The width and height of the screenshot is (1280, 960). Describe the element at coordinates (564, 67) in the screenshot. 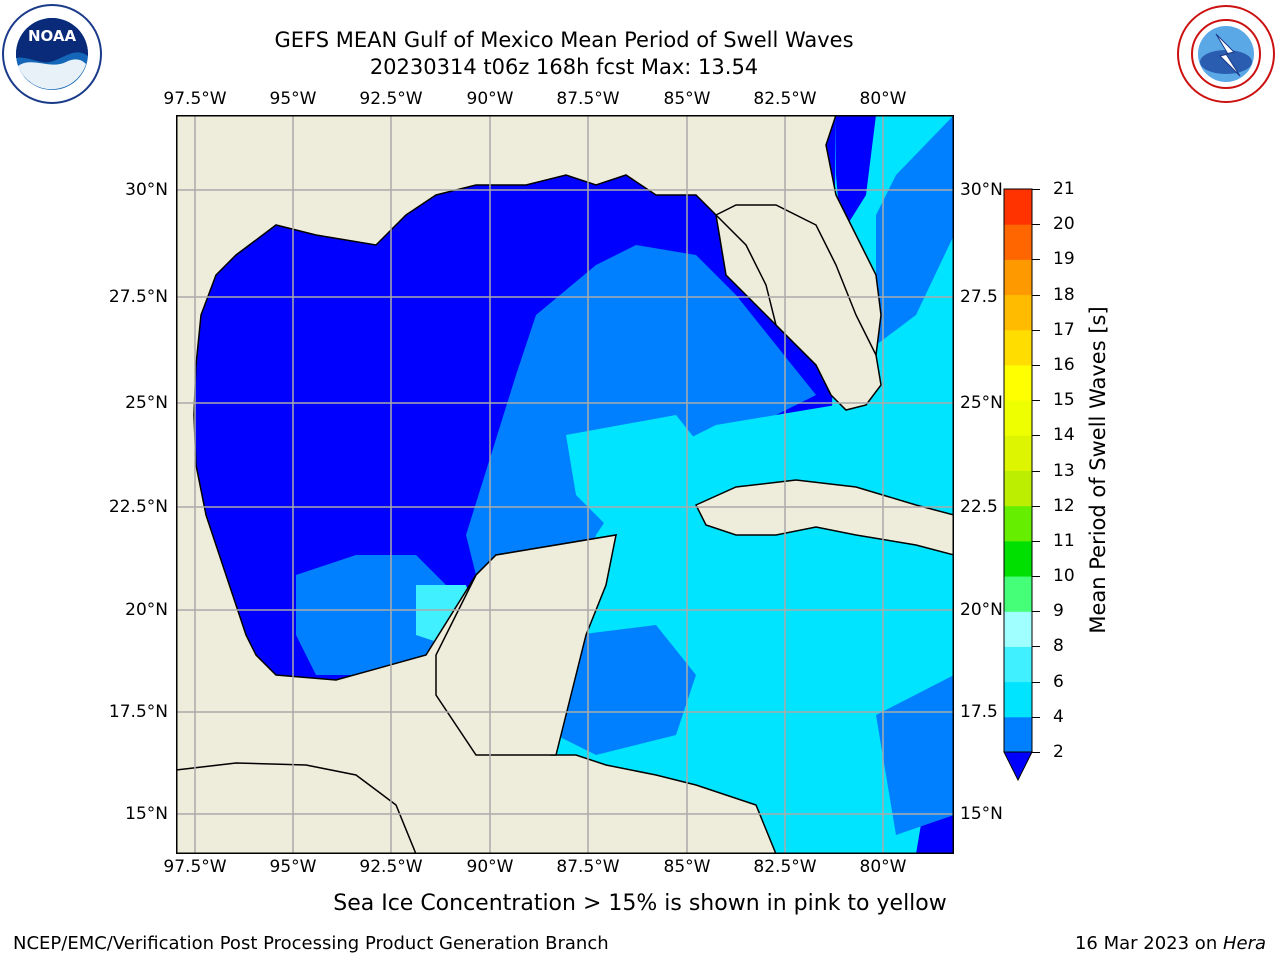

I see `map-subtitle: 20230314 t06z 168h fcst Max: 13.54` at that location.